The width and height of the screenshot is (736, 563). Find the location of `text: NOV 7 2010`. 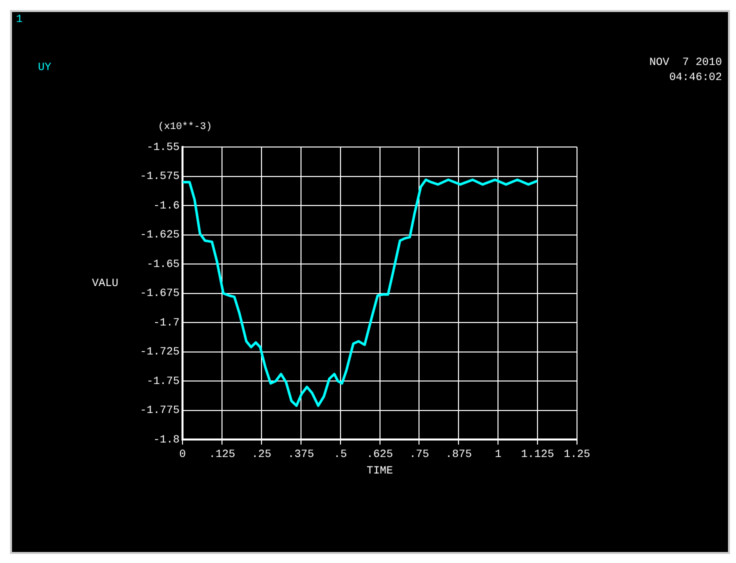

text: NOV 7 2010 is located at coordinates (685, 63).